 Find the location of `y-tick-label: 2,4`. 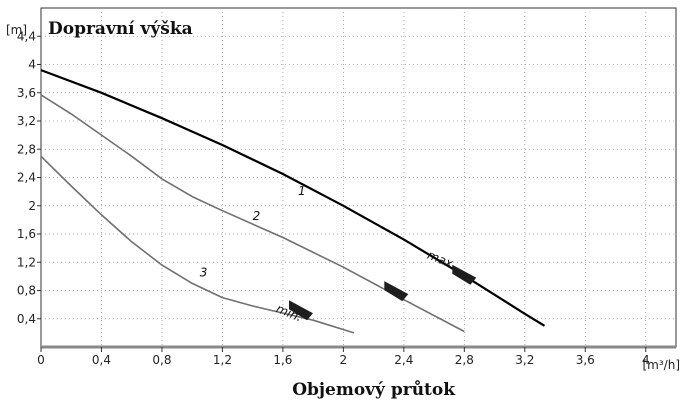

y-tick-label: 2,4 is located at coordinates (26, 178).